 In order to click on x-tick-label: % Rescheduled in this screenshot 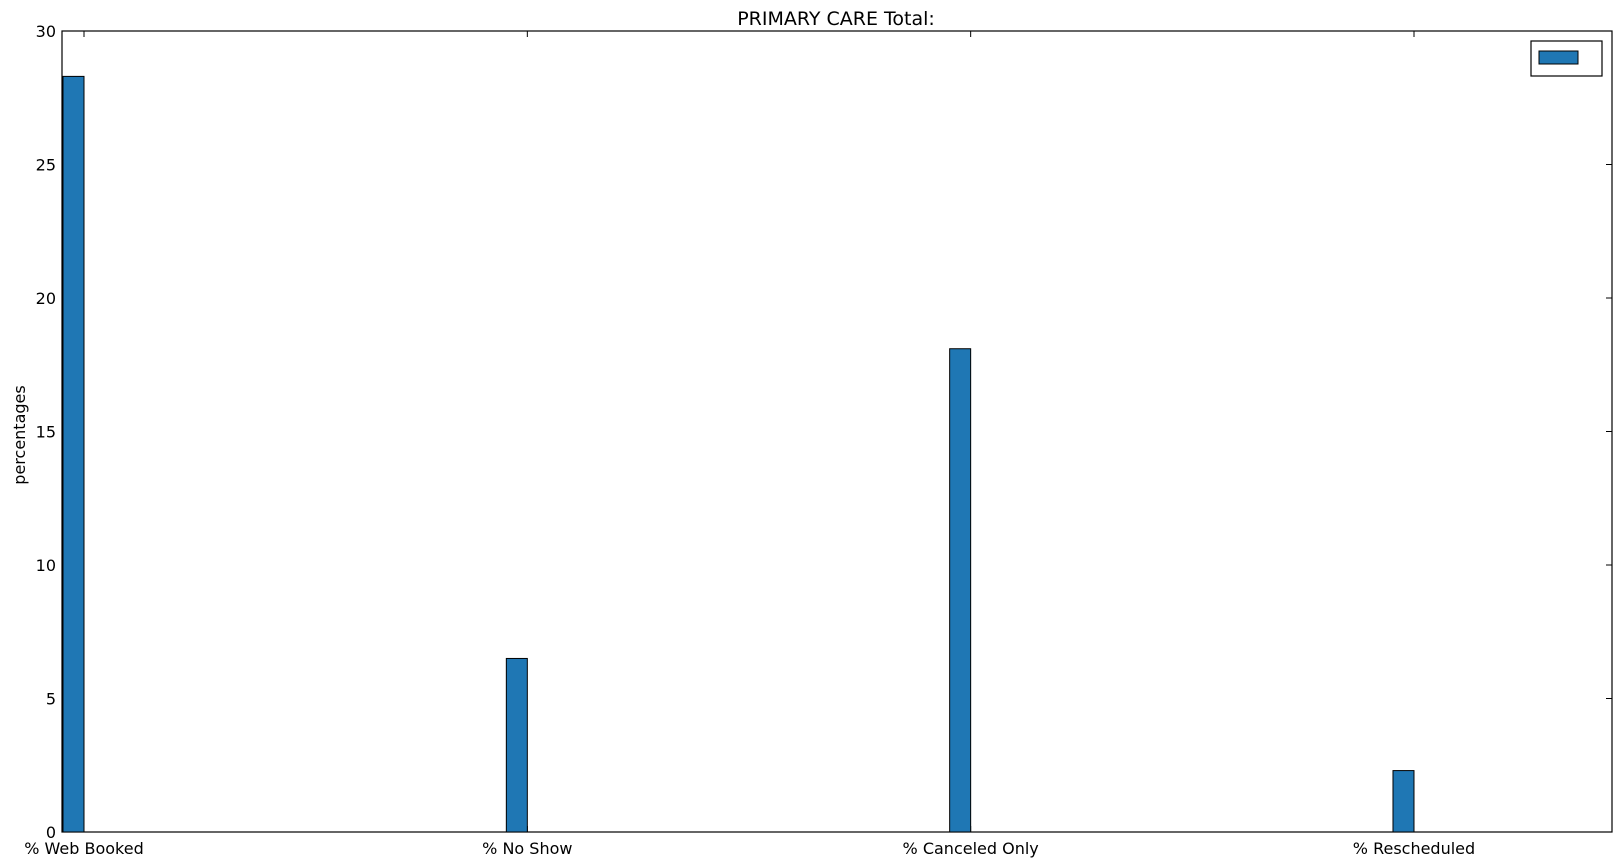, I will do `click(1414, 848)`.